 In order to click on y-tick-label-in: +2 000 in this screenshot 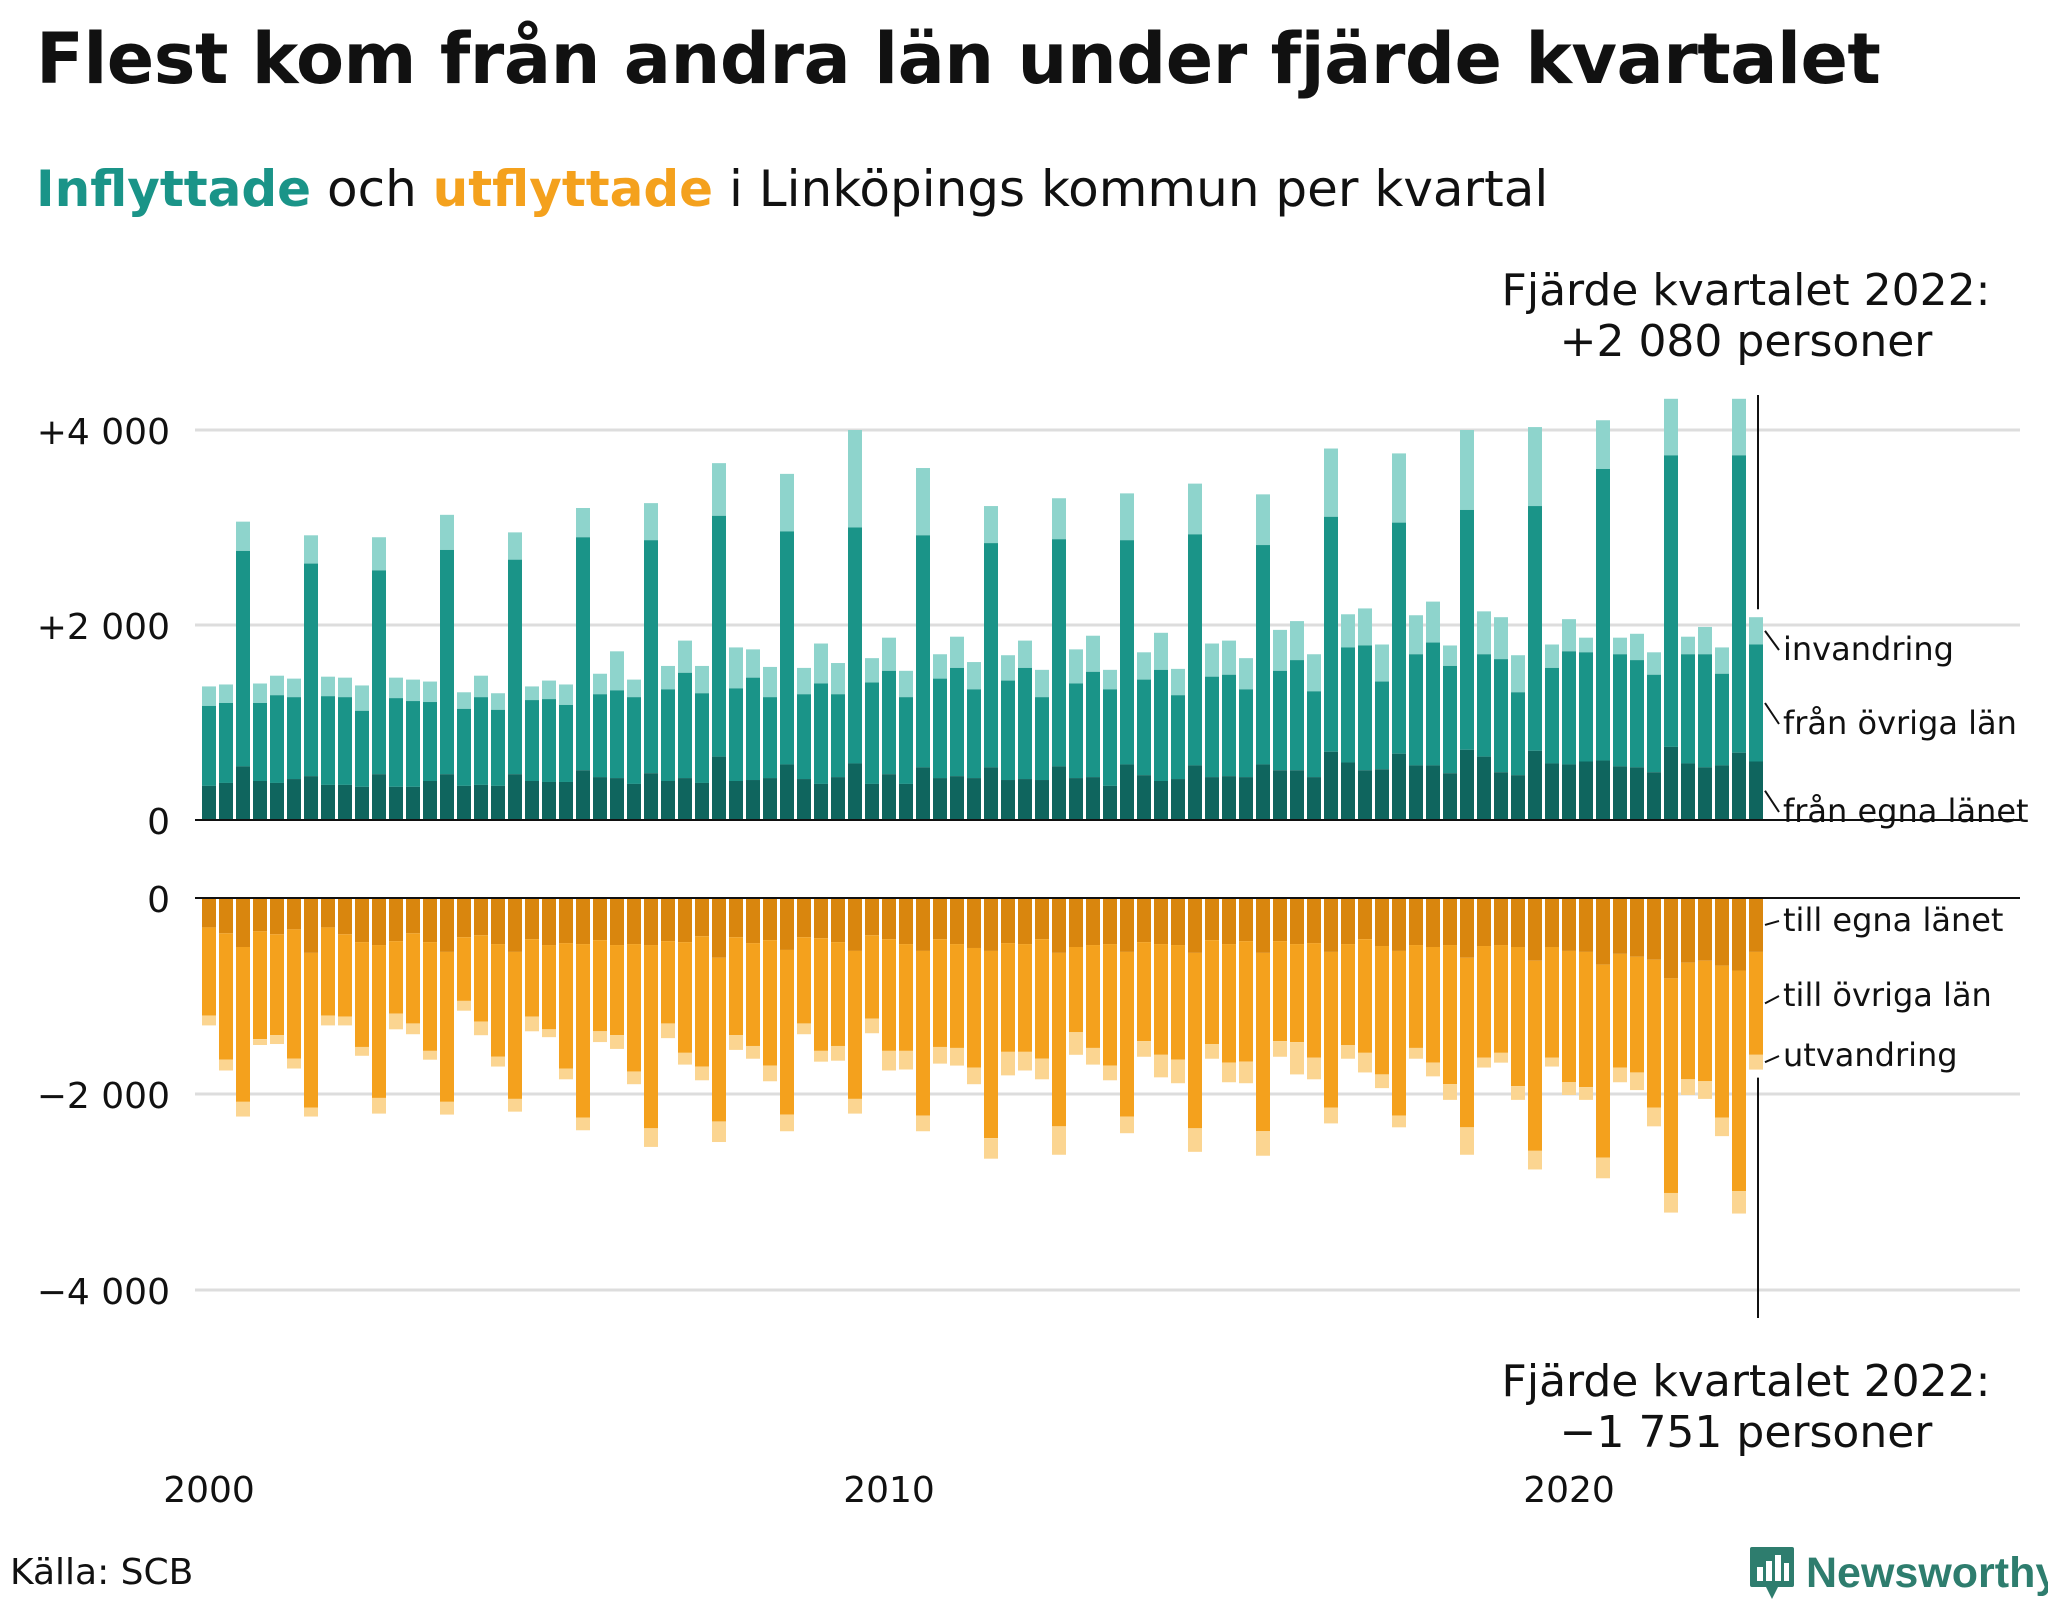, I will do `click(103, 627)`.